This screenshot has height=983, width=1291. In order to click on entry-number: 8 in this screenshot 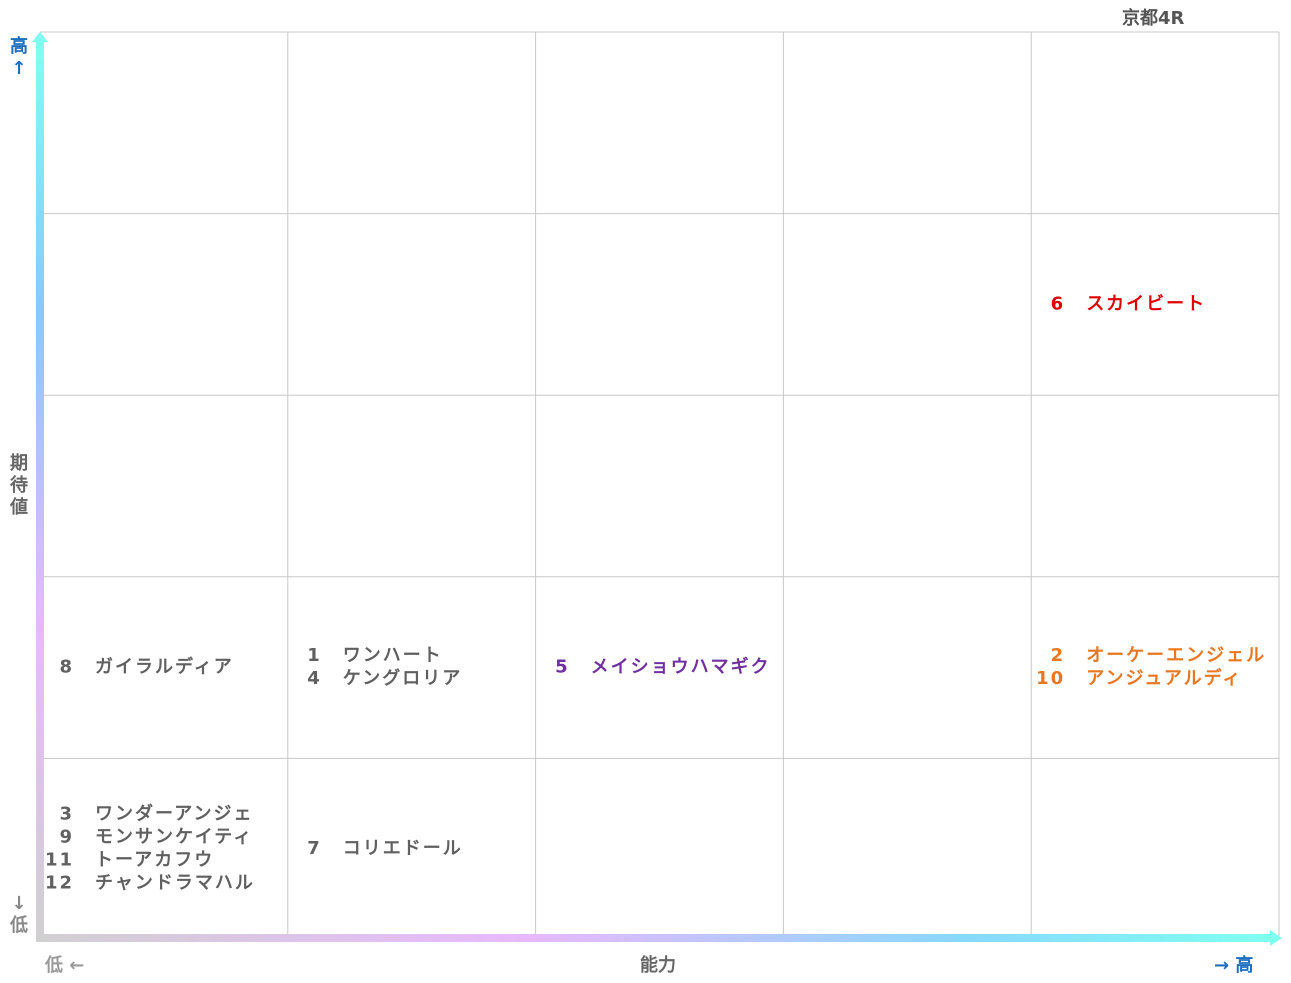, I will do `click(66, 667)`.